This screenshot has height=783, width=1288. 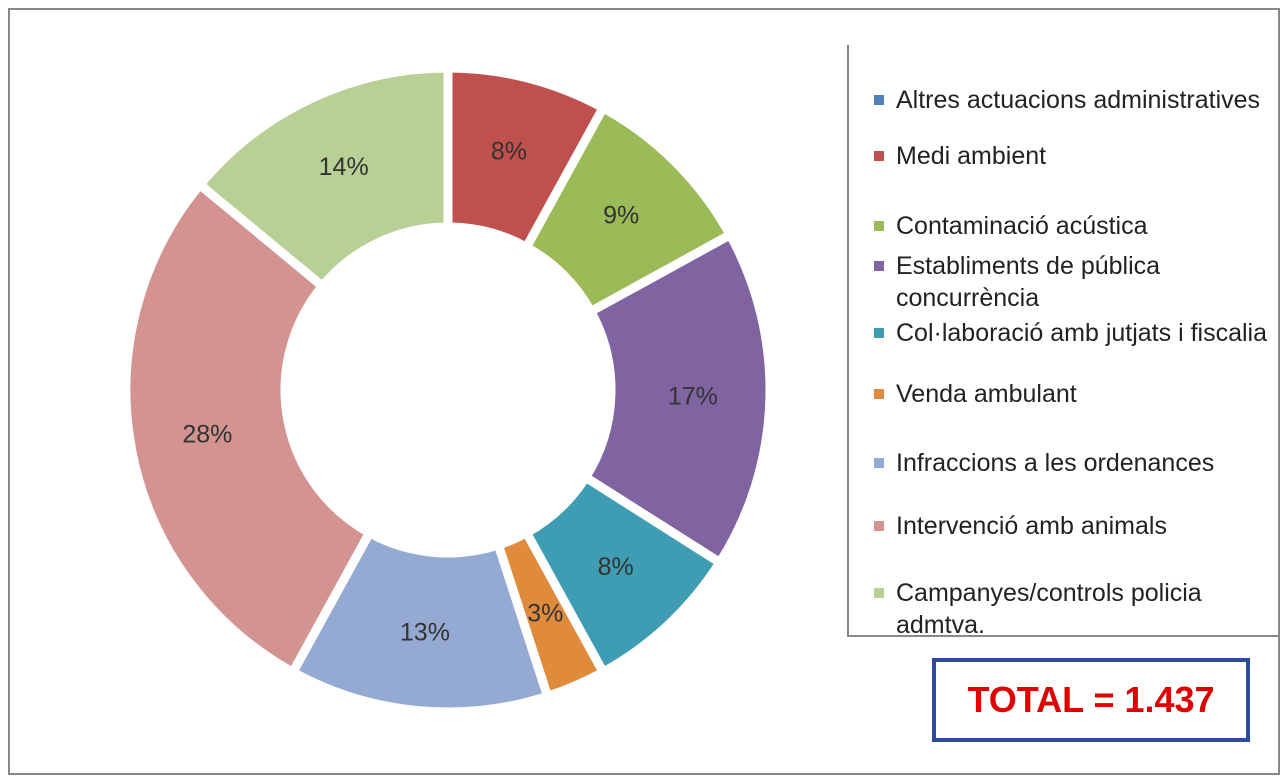 What do you see at coordinates (1022, 226) in the screenshot?
I see `legend-label: Contaminació acústica` at bounding box center [1022, 226].